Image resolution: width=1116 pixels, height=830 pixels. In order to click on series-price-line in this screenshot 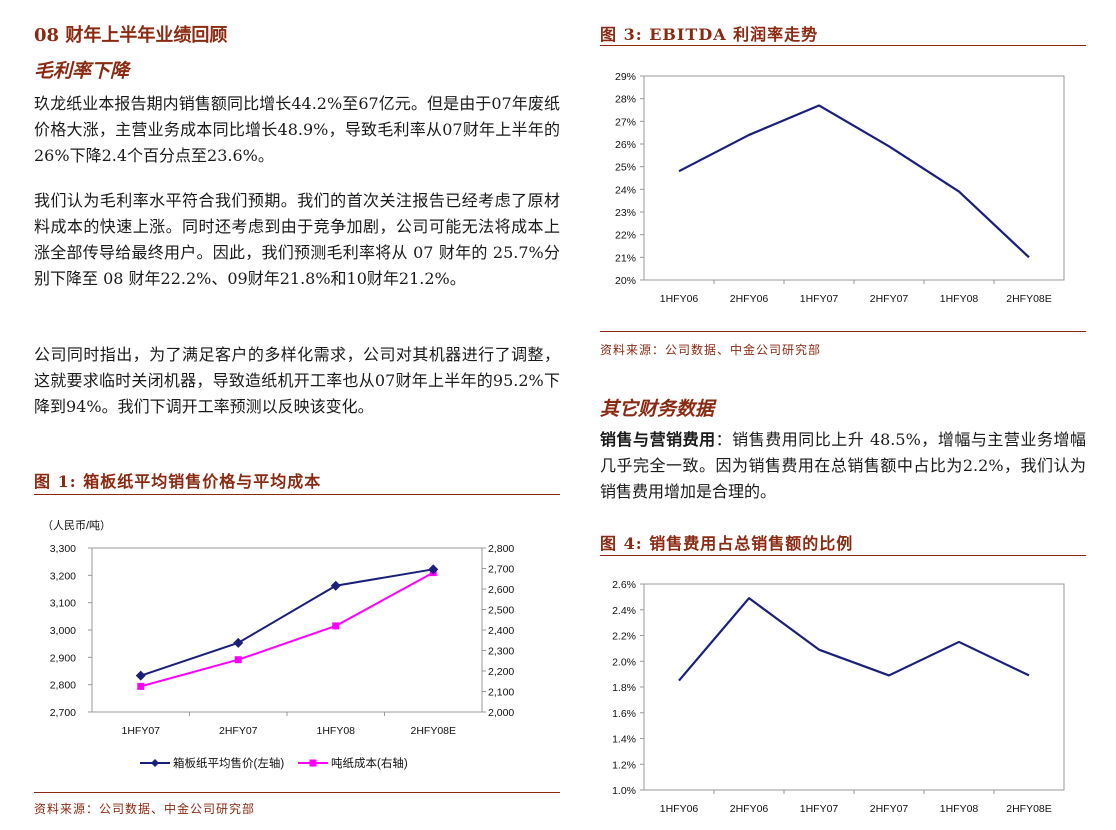, I will do `click(287, 622)`.